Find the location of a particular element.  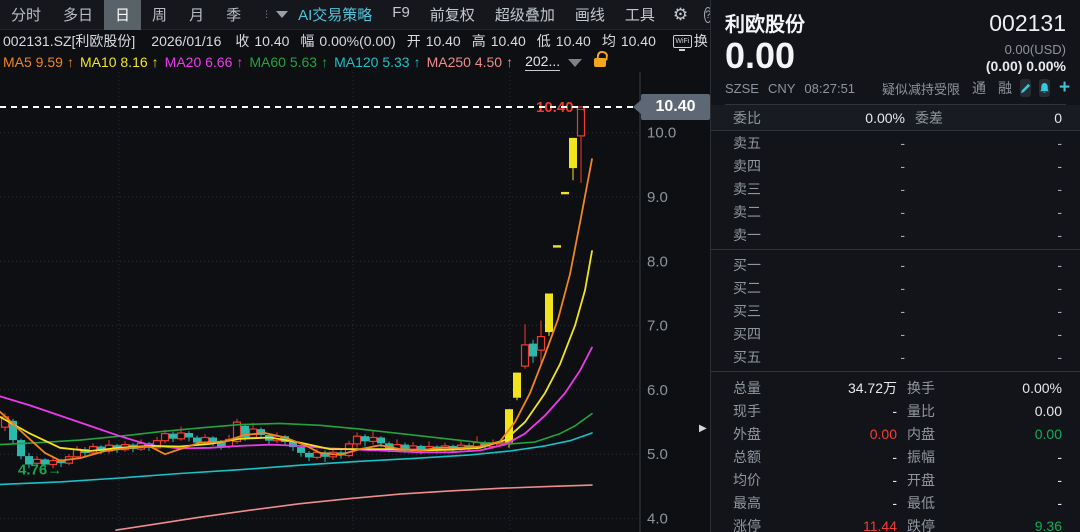

margin-badge-rong: 融 is located at coordinates (1005, 88).